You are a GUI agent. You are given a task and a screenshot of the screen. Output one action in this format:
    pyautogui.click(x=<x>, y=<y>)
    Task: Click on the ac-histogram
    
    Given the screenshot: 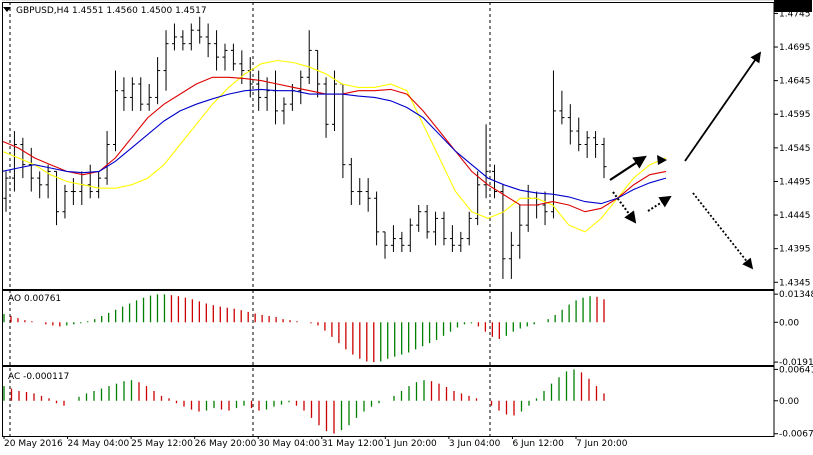 What is the action you would take?
    pyautogui.click(x=304, y=401)
    